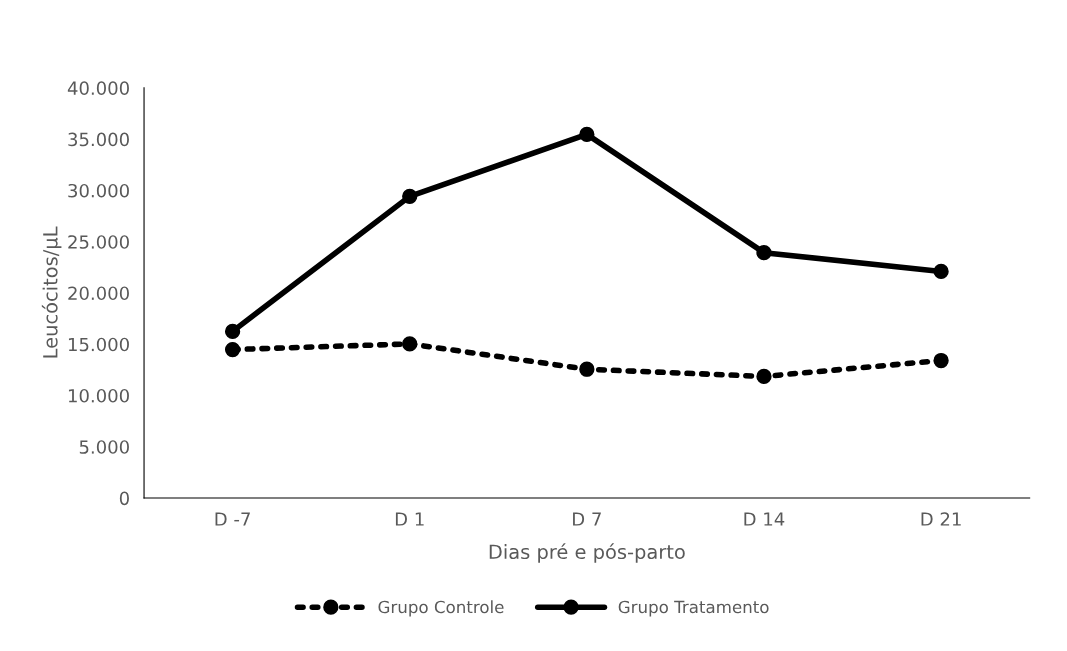 Image resolution: width=1067 pixels, height=651 pixels. I want to click on y-tick-label: 35.000, so click(98, 139).